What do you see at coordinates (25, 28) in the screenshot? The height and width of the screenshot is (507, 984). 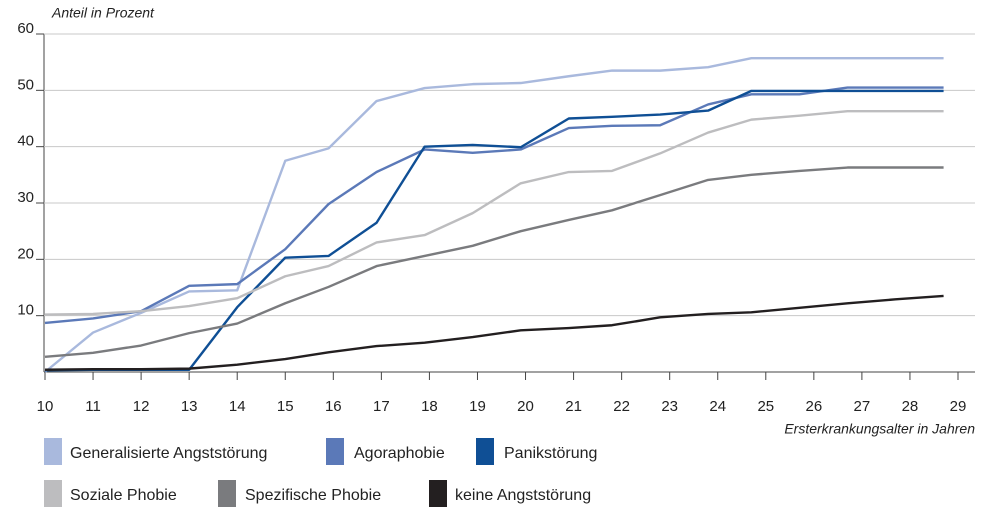 I see `y-tick-label: 60` at bounding box center [25, 28].